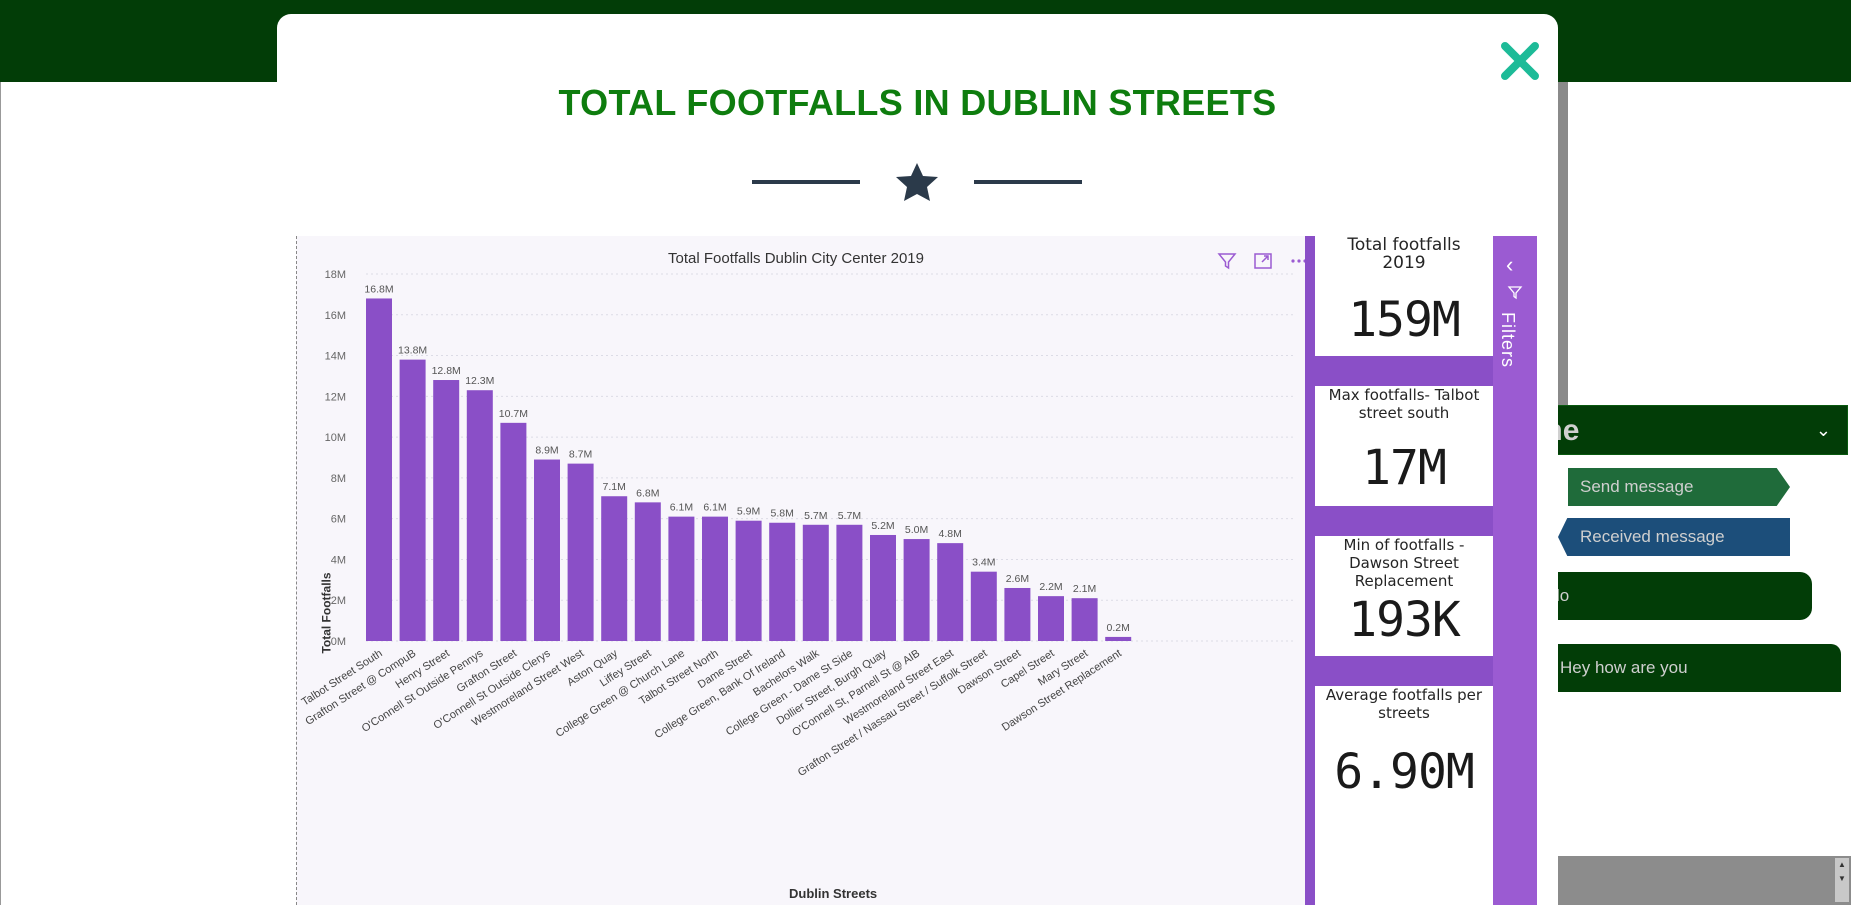 The image size is (1851, 905). Describe the element at coordinates (950, 534) in the screenshot. I see `data-label: 4.8M` at that location.